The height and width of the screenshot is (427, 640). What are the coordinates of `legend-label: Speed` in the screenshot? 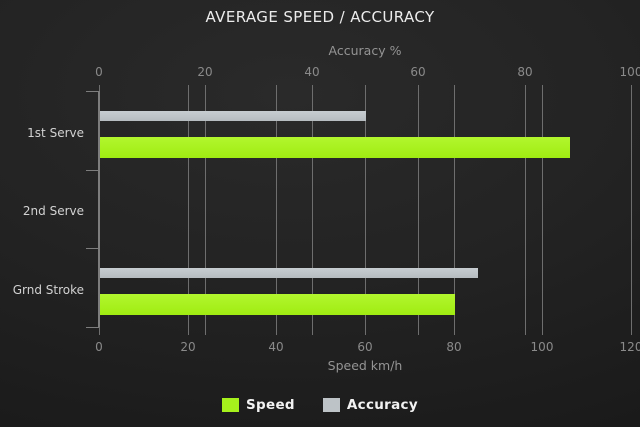 It's located at (270, 405).